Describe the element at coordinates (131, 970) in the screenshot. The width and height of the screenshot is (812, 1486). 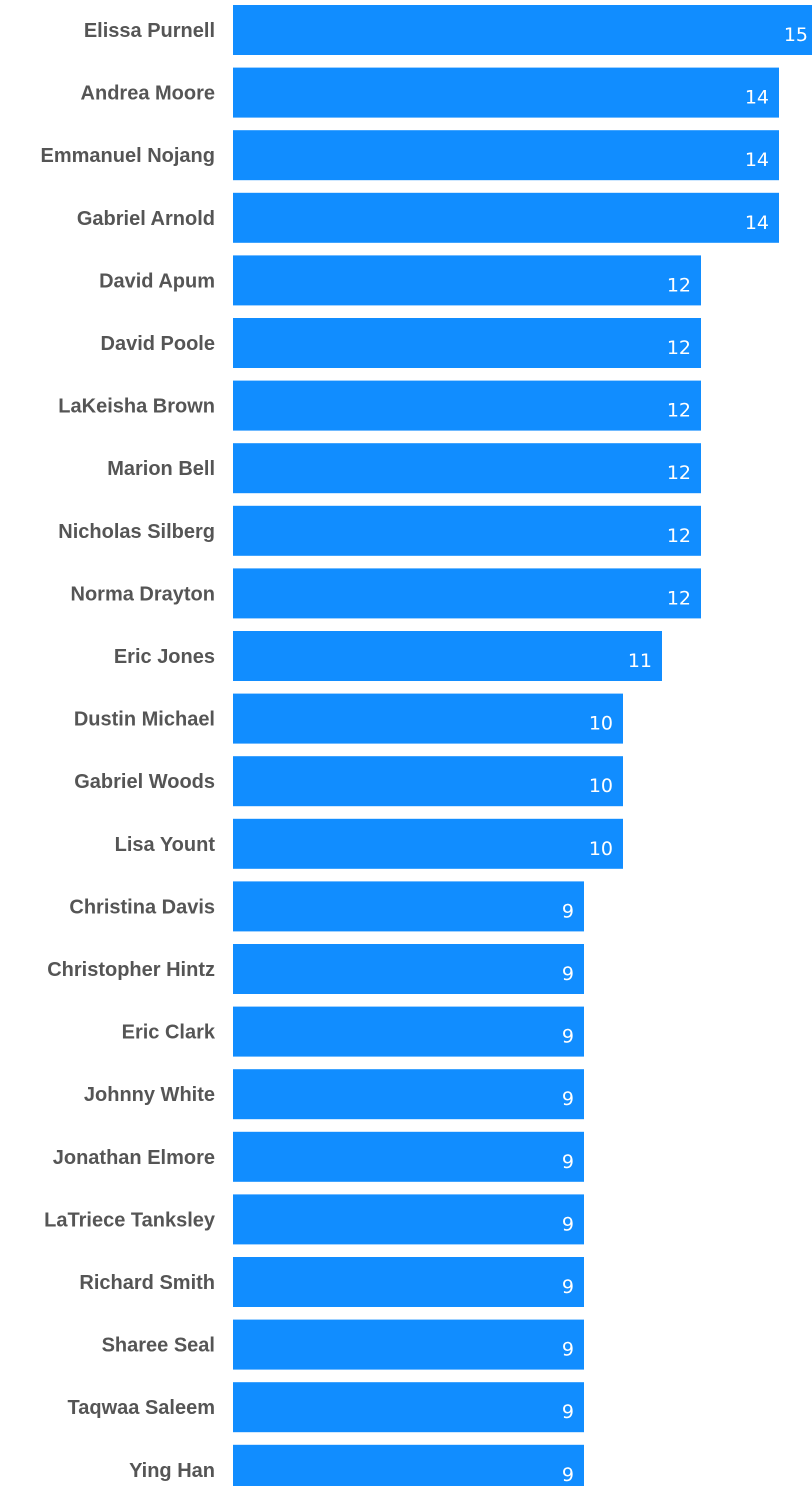
I see `category-label: Christopher Hintz` at that location.